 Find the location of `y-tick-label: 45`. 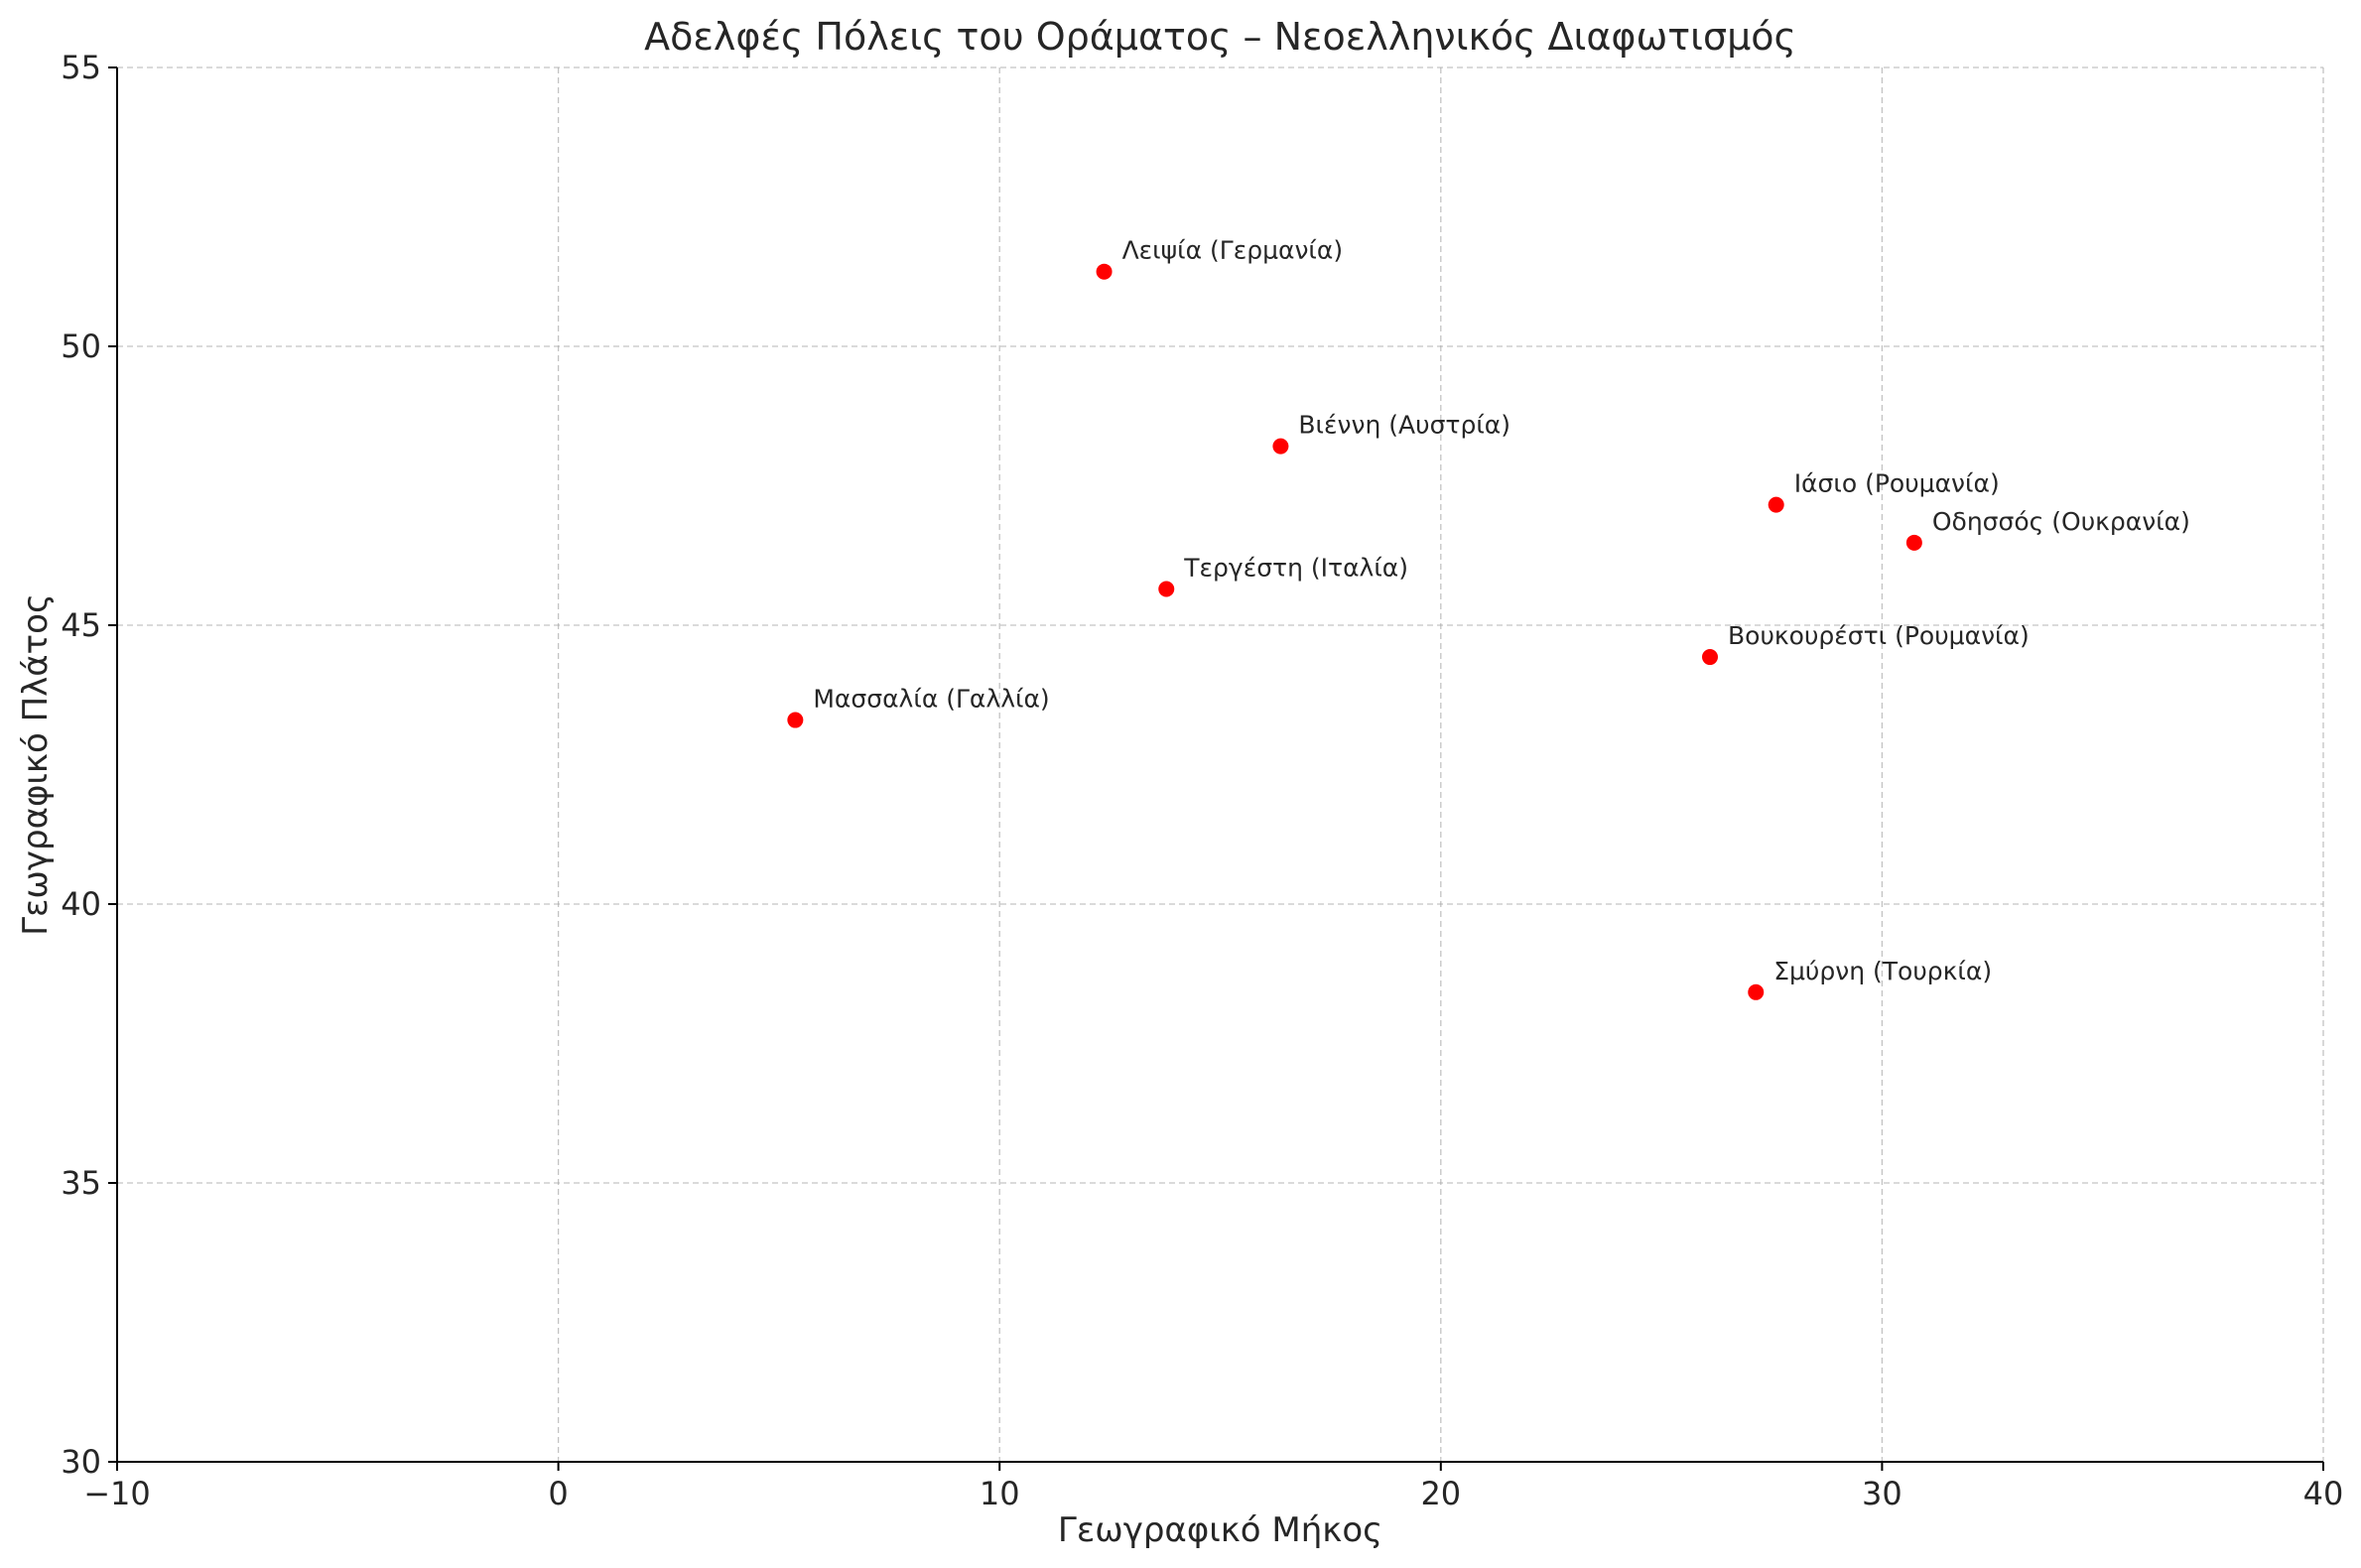

y-tick-label: 45 is located at coordinates (81, 625).